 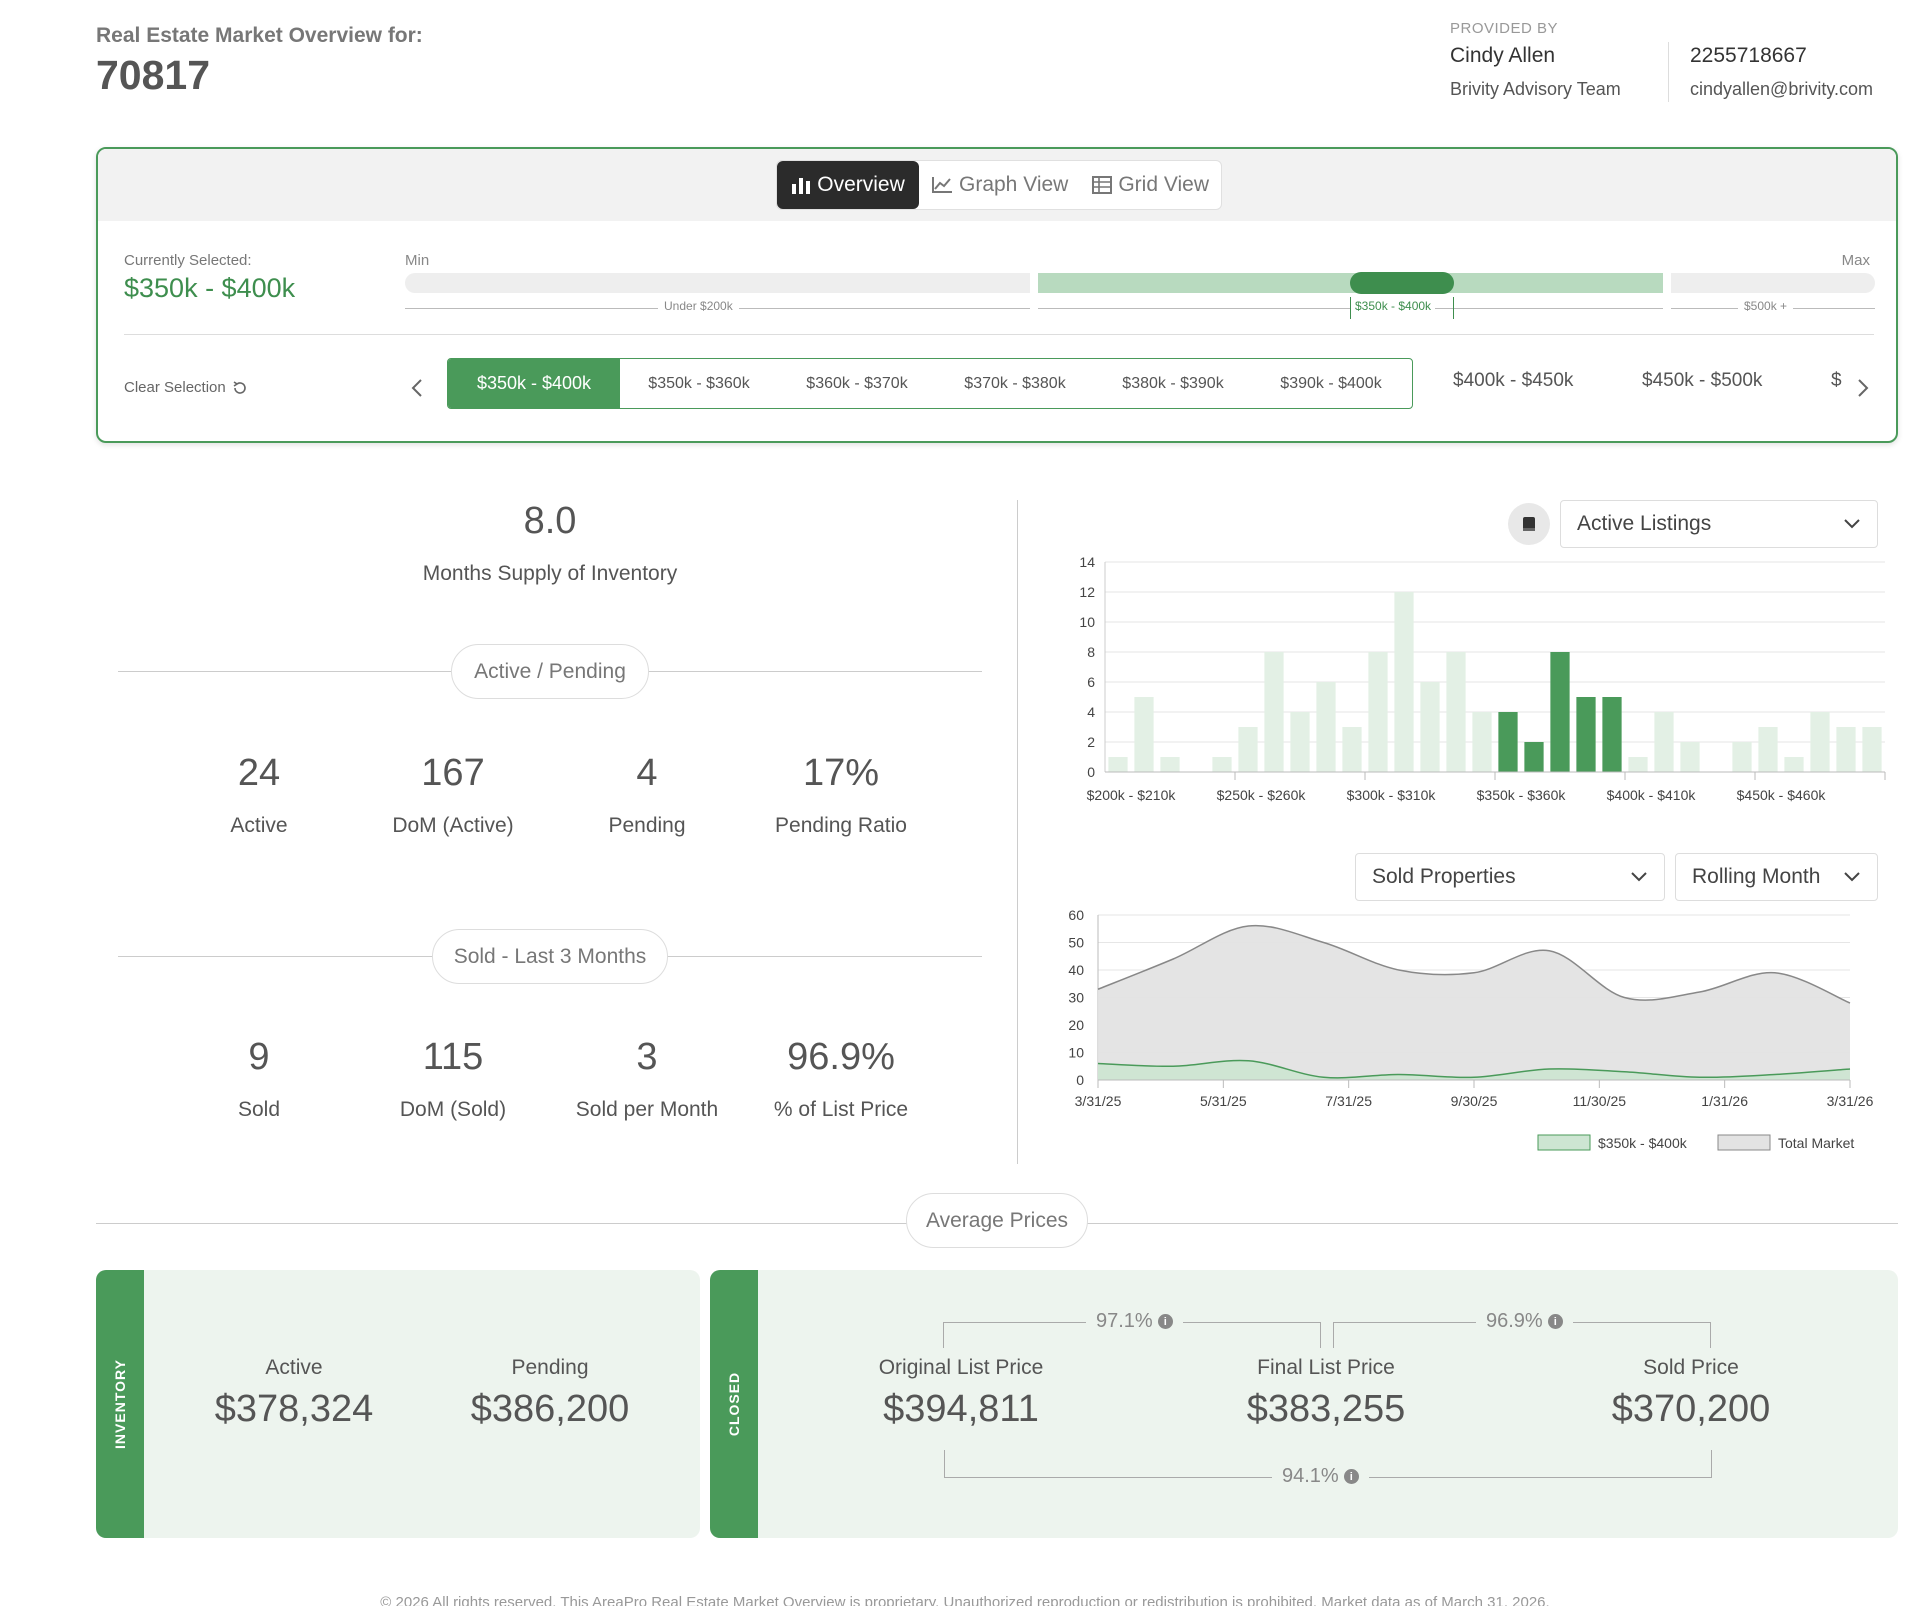 What do you see at coordinates (453, 825) in the screenshot?
I see `dom-active-label: DoM (Active)` at bounding box center [453, 825].